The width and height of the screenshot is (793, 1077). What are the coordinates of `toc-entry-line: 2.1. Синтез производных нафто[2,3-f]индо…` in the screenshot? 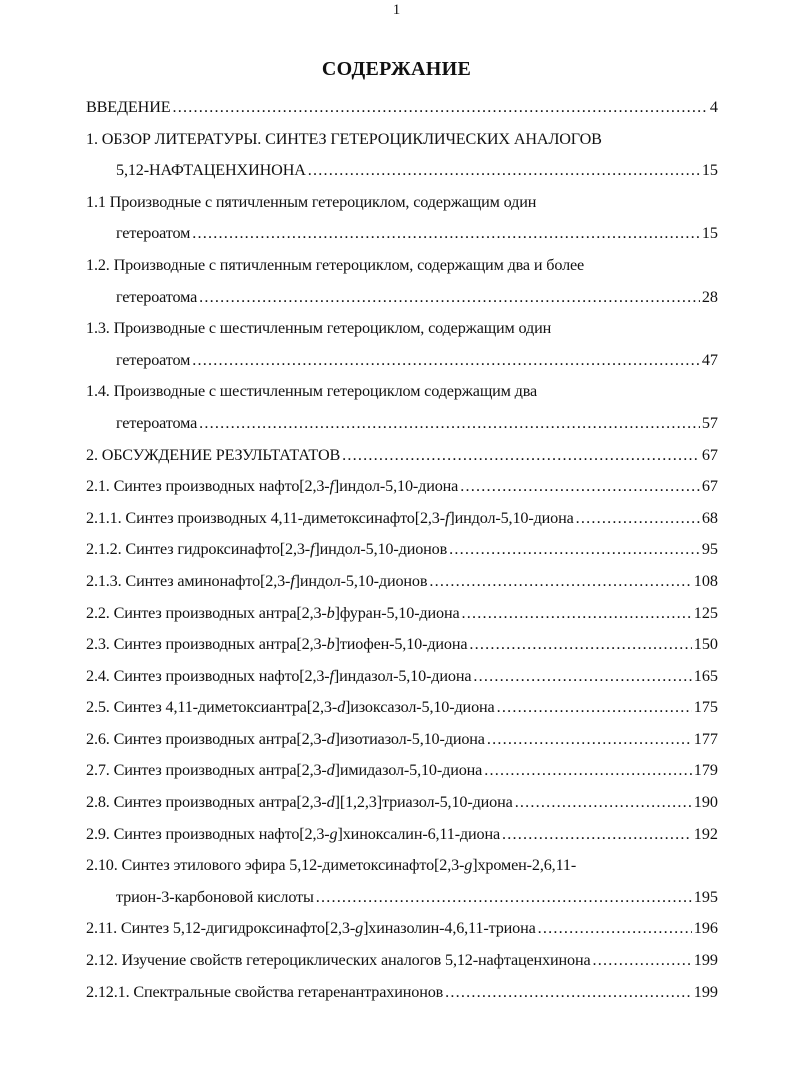 It's located at (402, 487).